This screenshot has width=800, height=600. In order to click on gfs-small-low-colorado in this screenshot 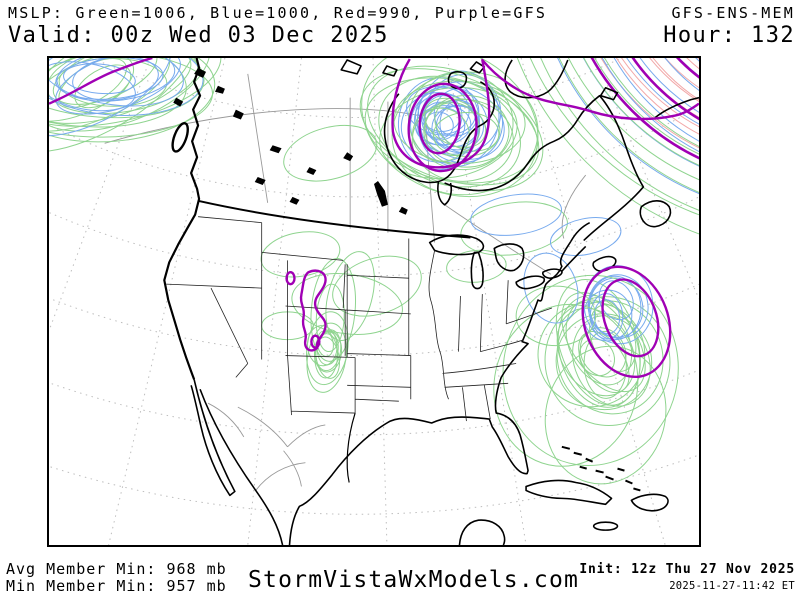, I will do `click(315, 341)`.